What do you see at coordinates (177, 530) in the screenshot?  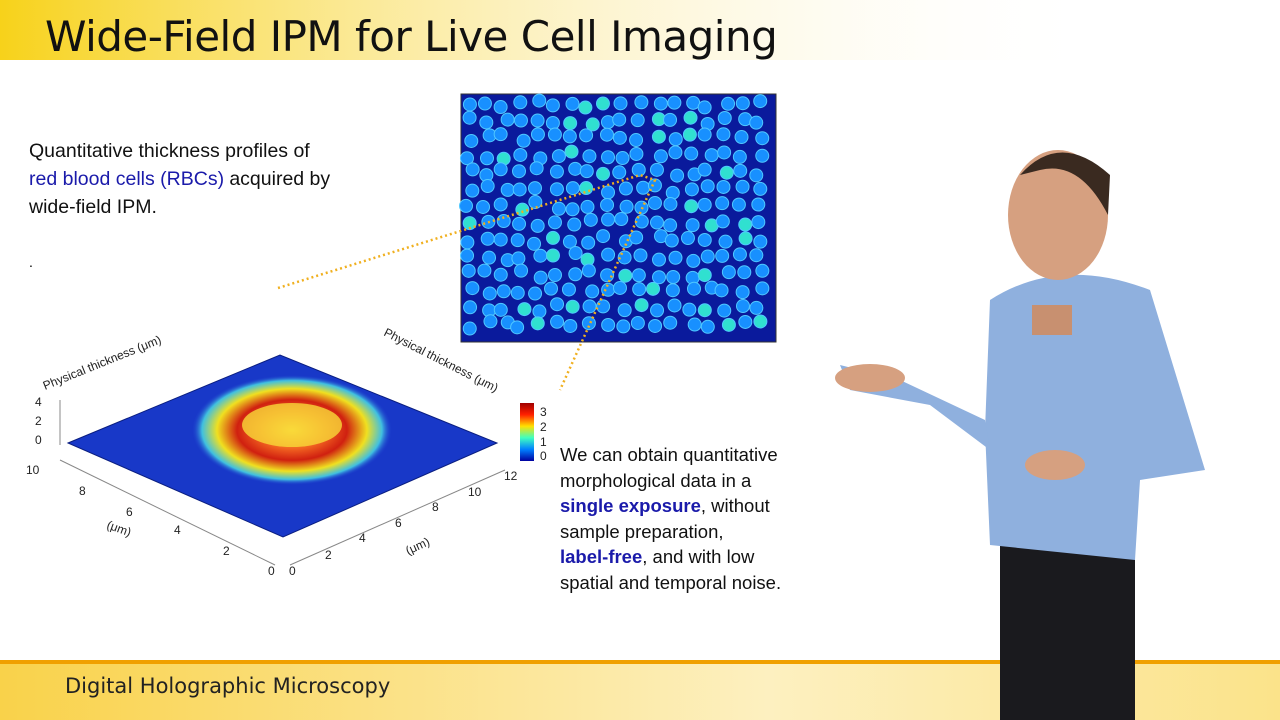 I see `tick-label: 4` at bounding box center [177, 530].